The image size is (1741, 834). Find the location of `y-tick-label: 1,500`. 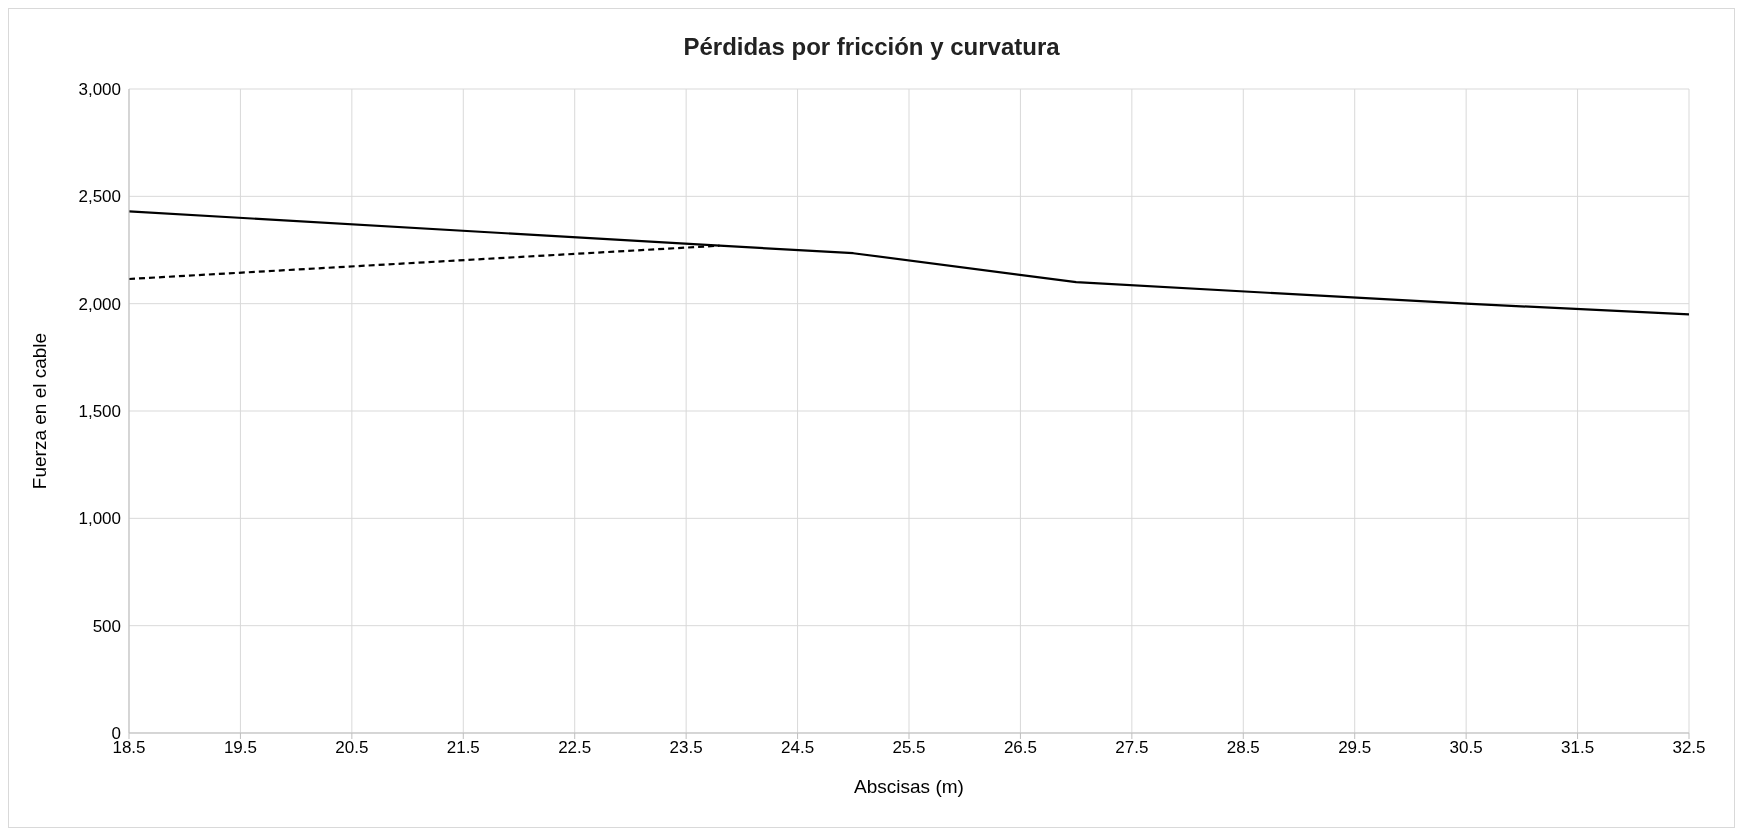

y-tick-label: 1,500 is located at coordinates (99, 412).